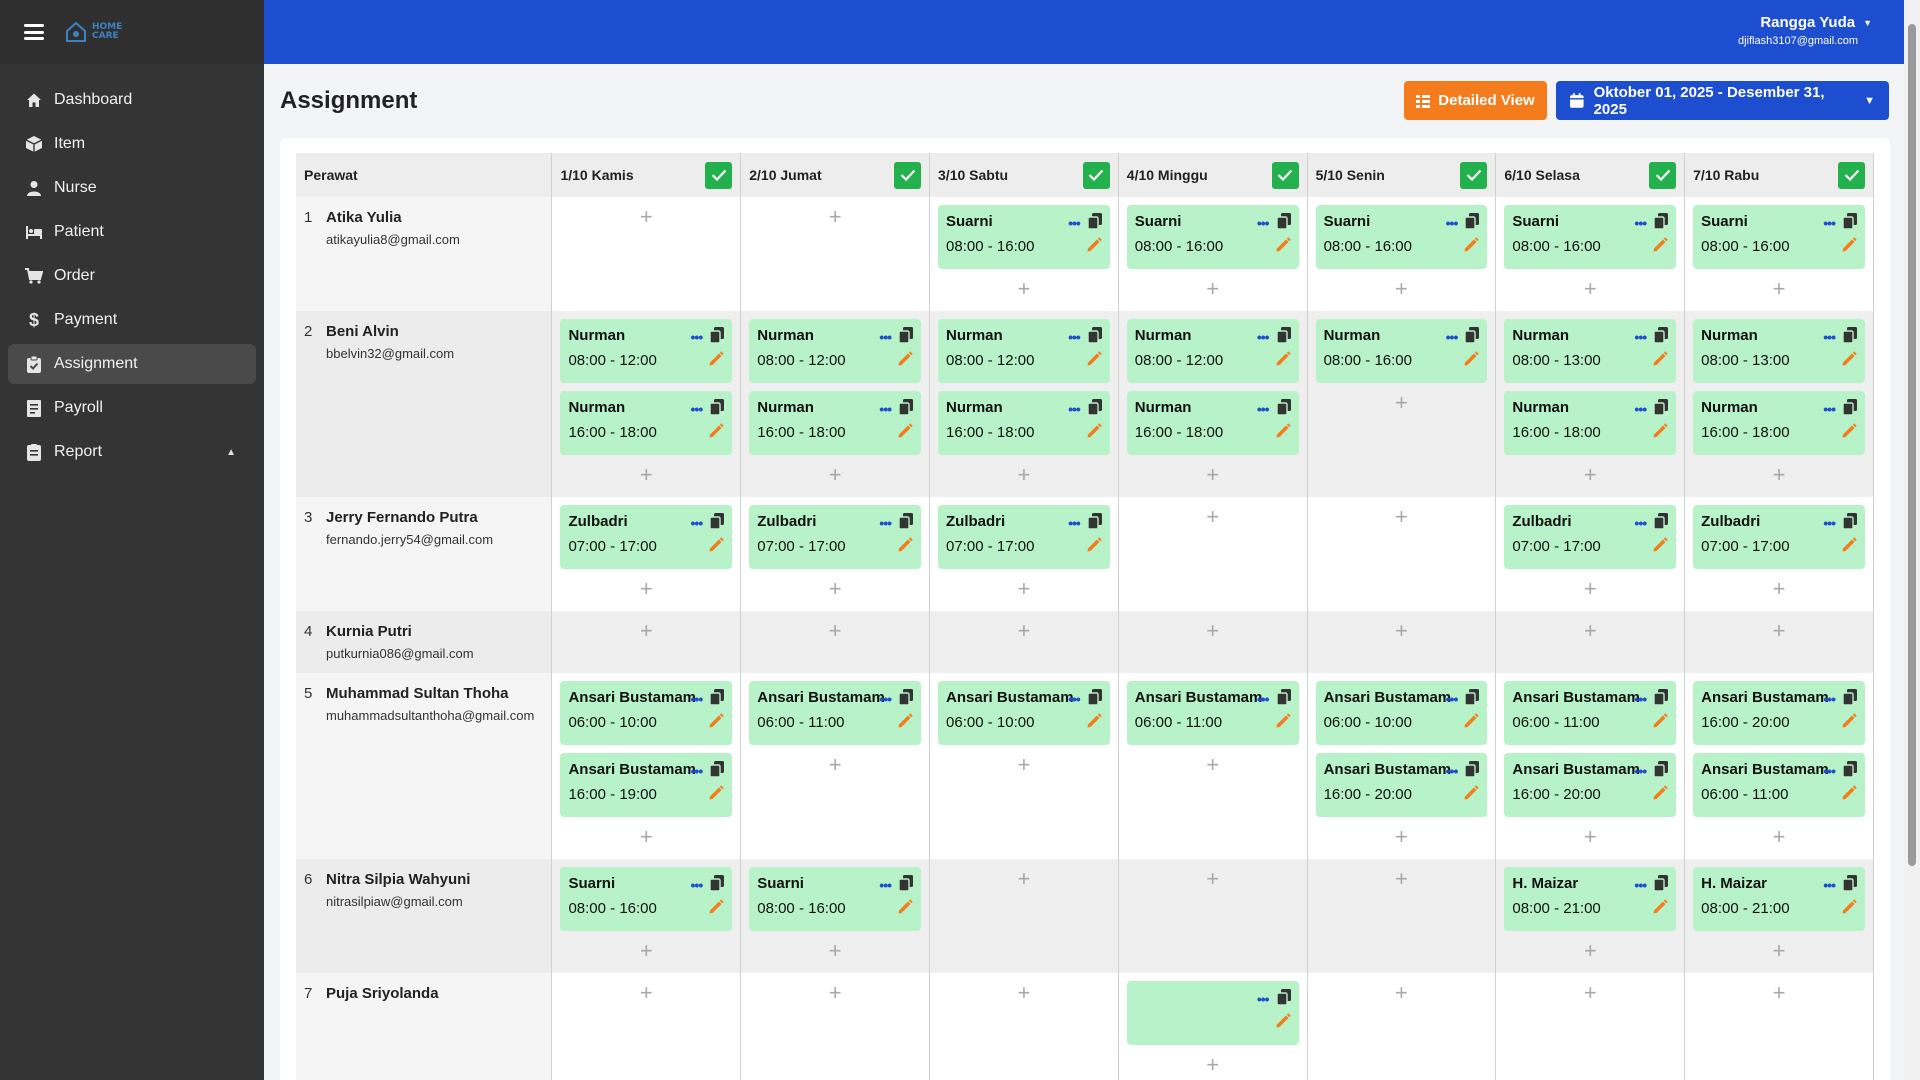  Describe the element at coordinates (646, 713) in the screenshot. I see `assignment-card: Ansari Bustamam 06:00 - 10:00 •••` at that location.